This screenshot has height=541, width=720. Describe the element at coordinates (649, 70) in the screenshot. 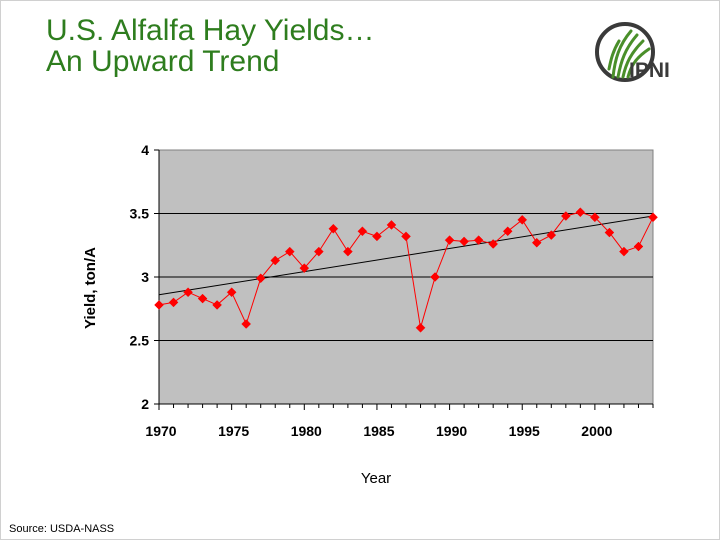

I see `logo-text: IPNI` at that location.